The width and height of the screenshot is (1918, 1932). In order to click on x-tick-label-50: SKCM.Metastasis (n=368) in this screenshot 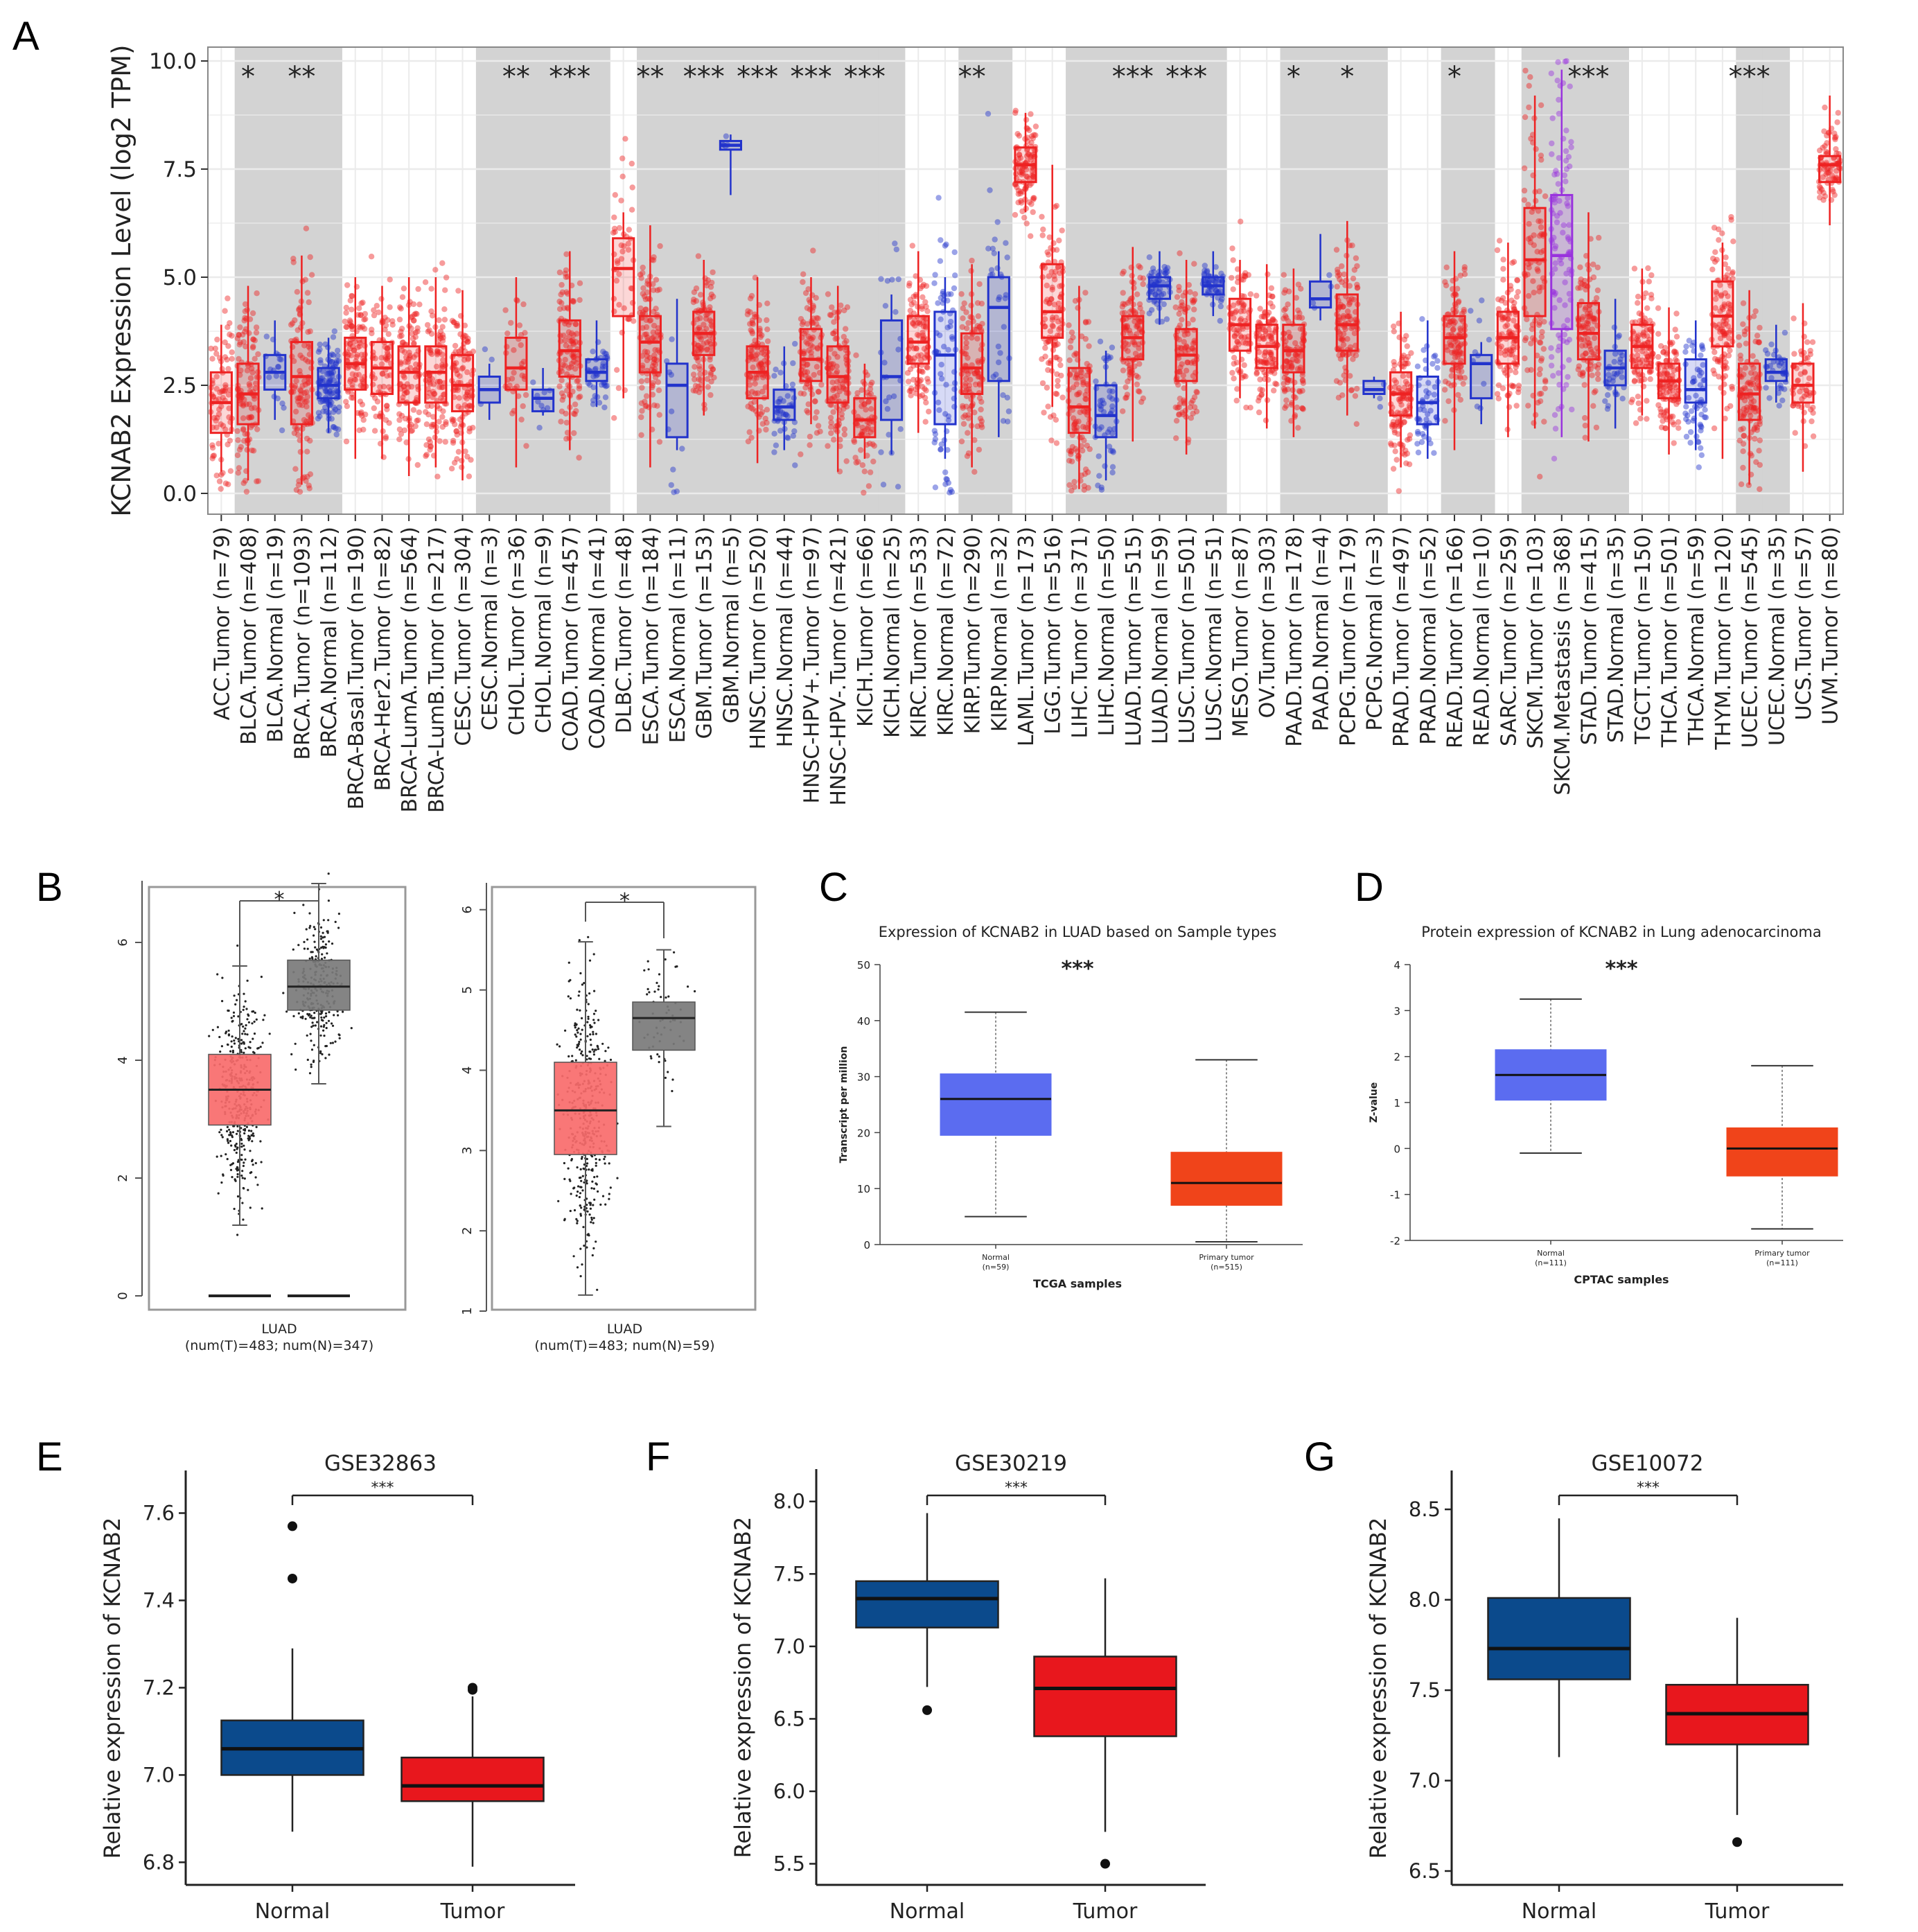, I will do `click(1563, 662)`.